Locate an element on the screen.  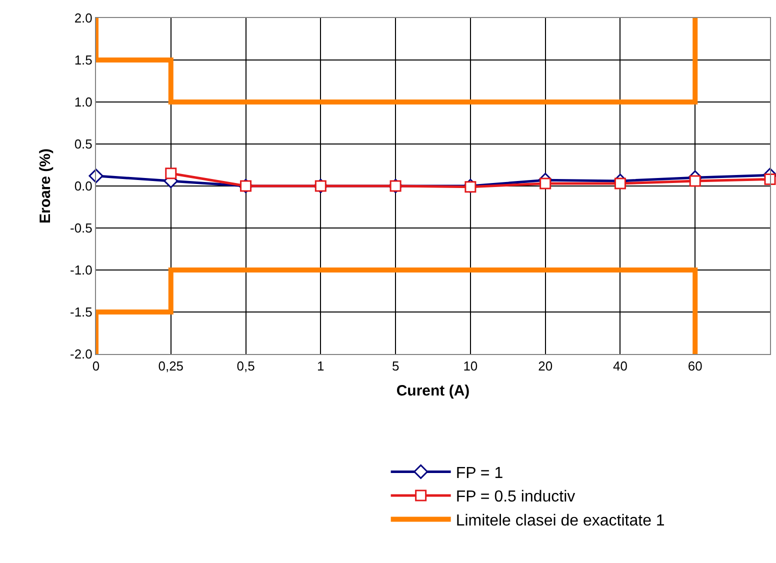
y-axis-title: Eroare (%) is located at coordinates (45, 186).